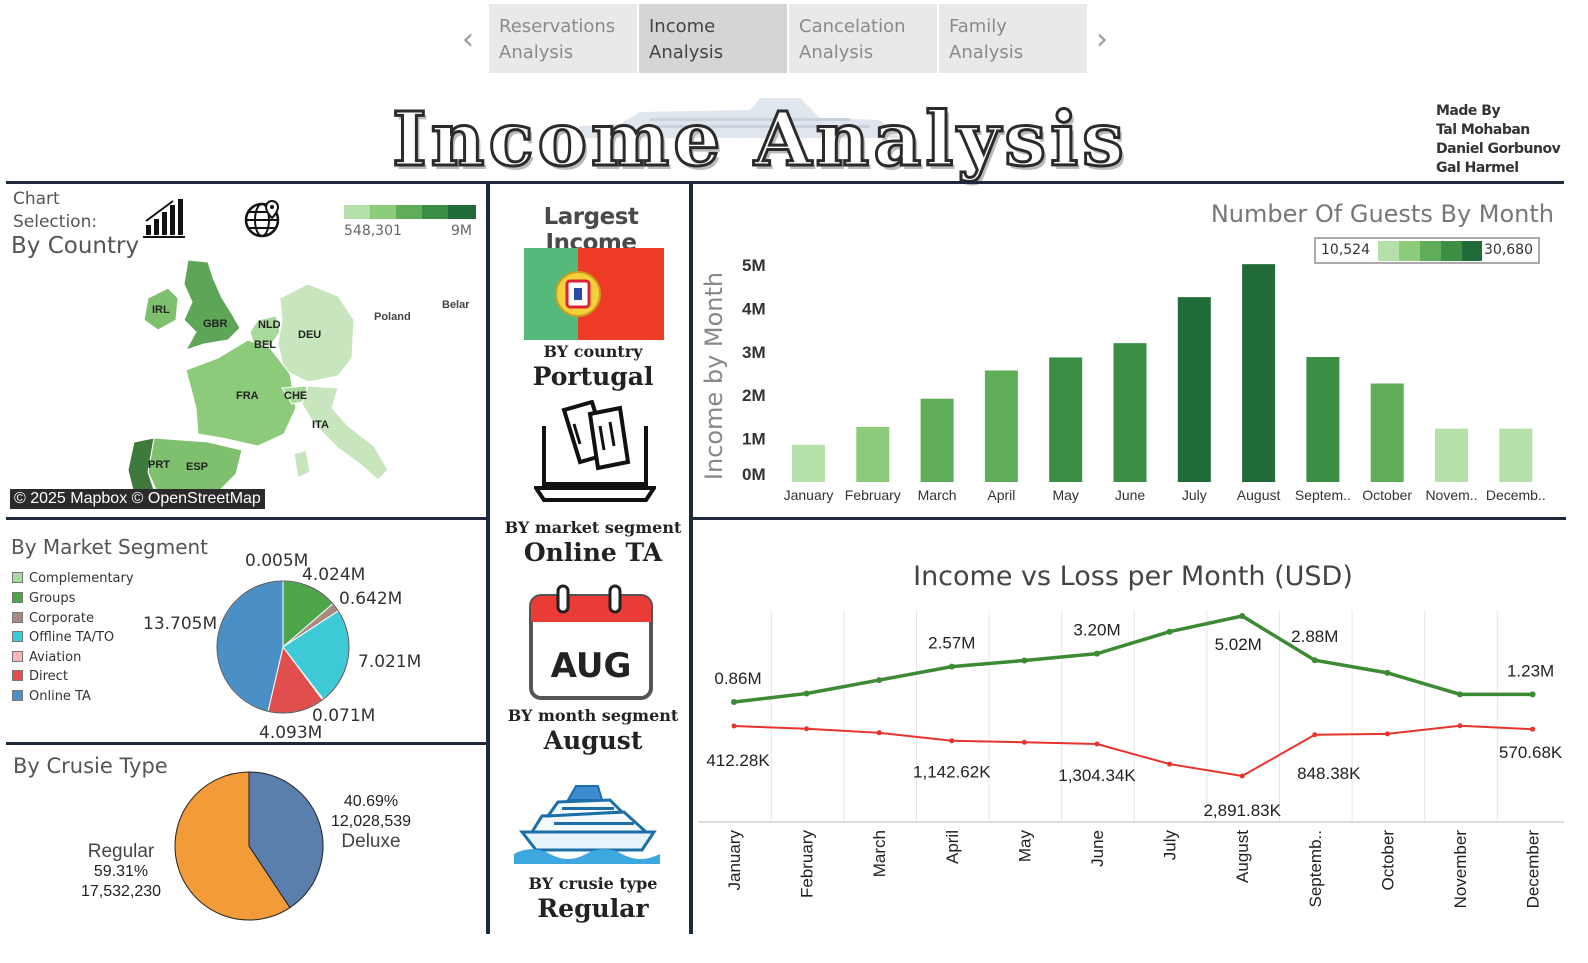 This screenshot has width=1588, height=963. I want to click on nav-prev-button: ‹, so click(468, 39).